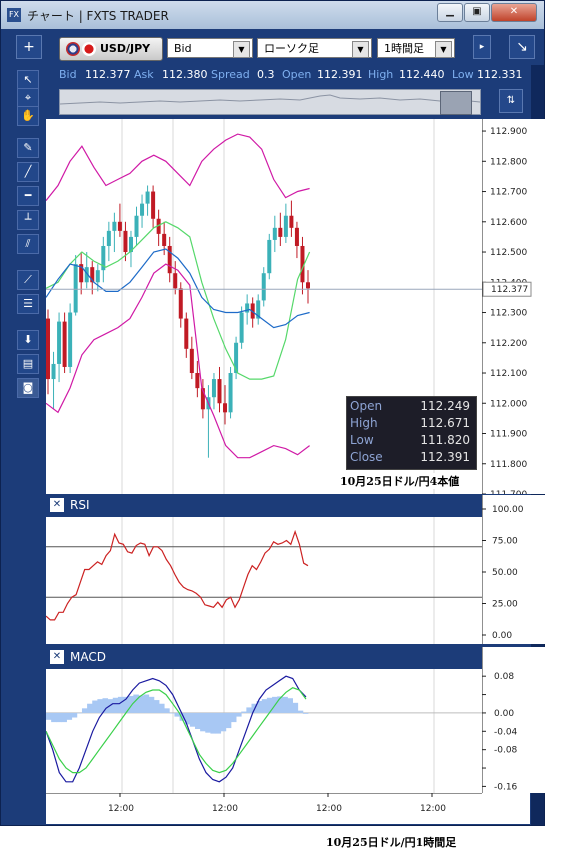 The width and height of the screenshot is (563, 861). I want to click on rsi-tick-label: 75.00, so click(505, 542).